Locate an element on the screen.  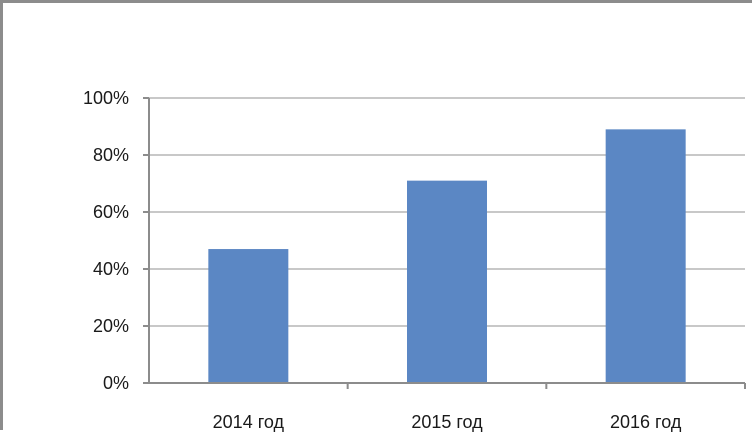
y-tick-label: 20% is located at coordinates (111, 326).